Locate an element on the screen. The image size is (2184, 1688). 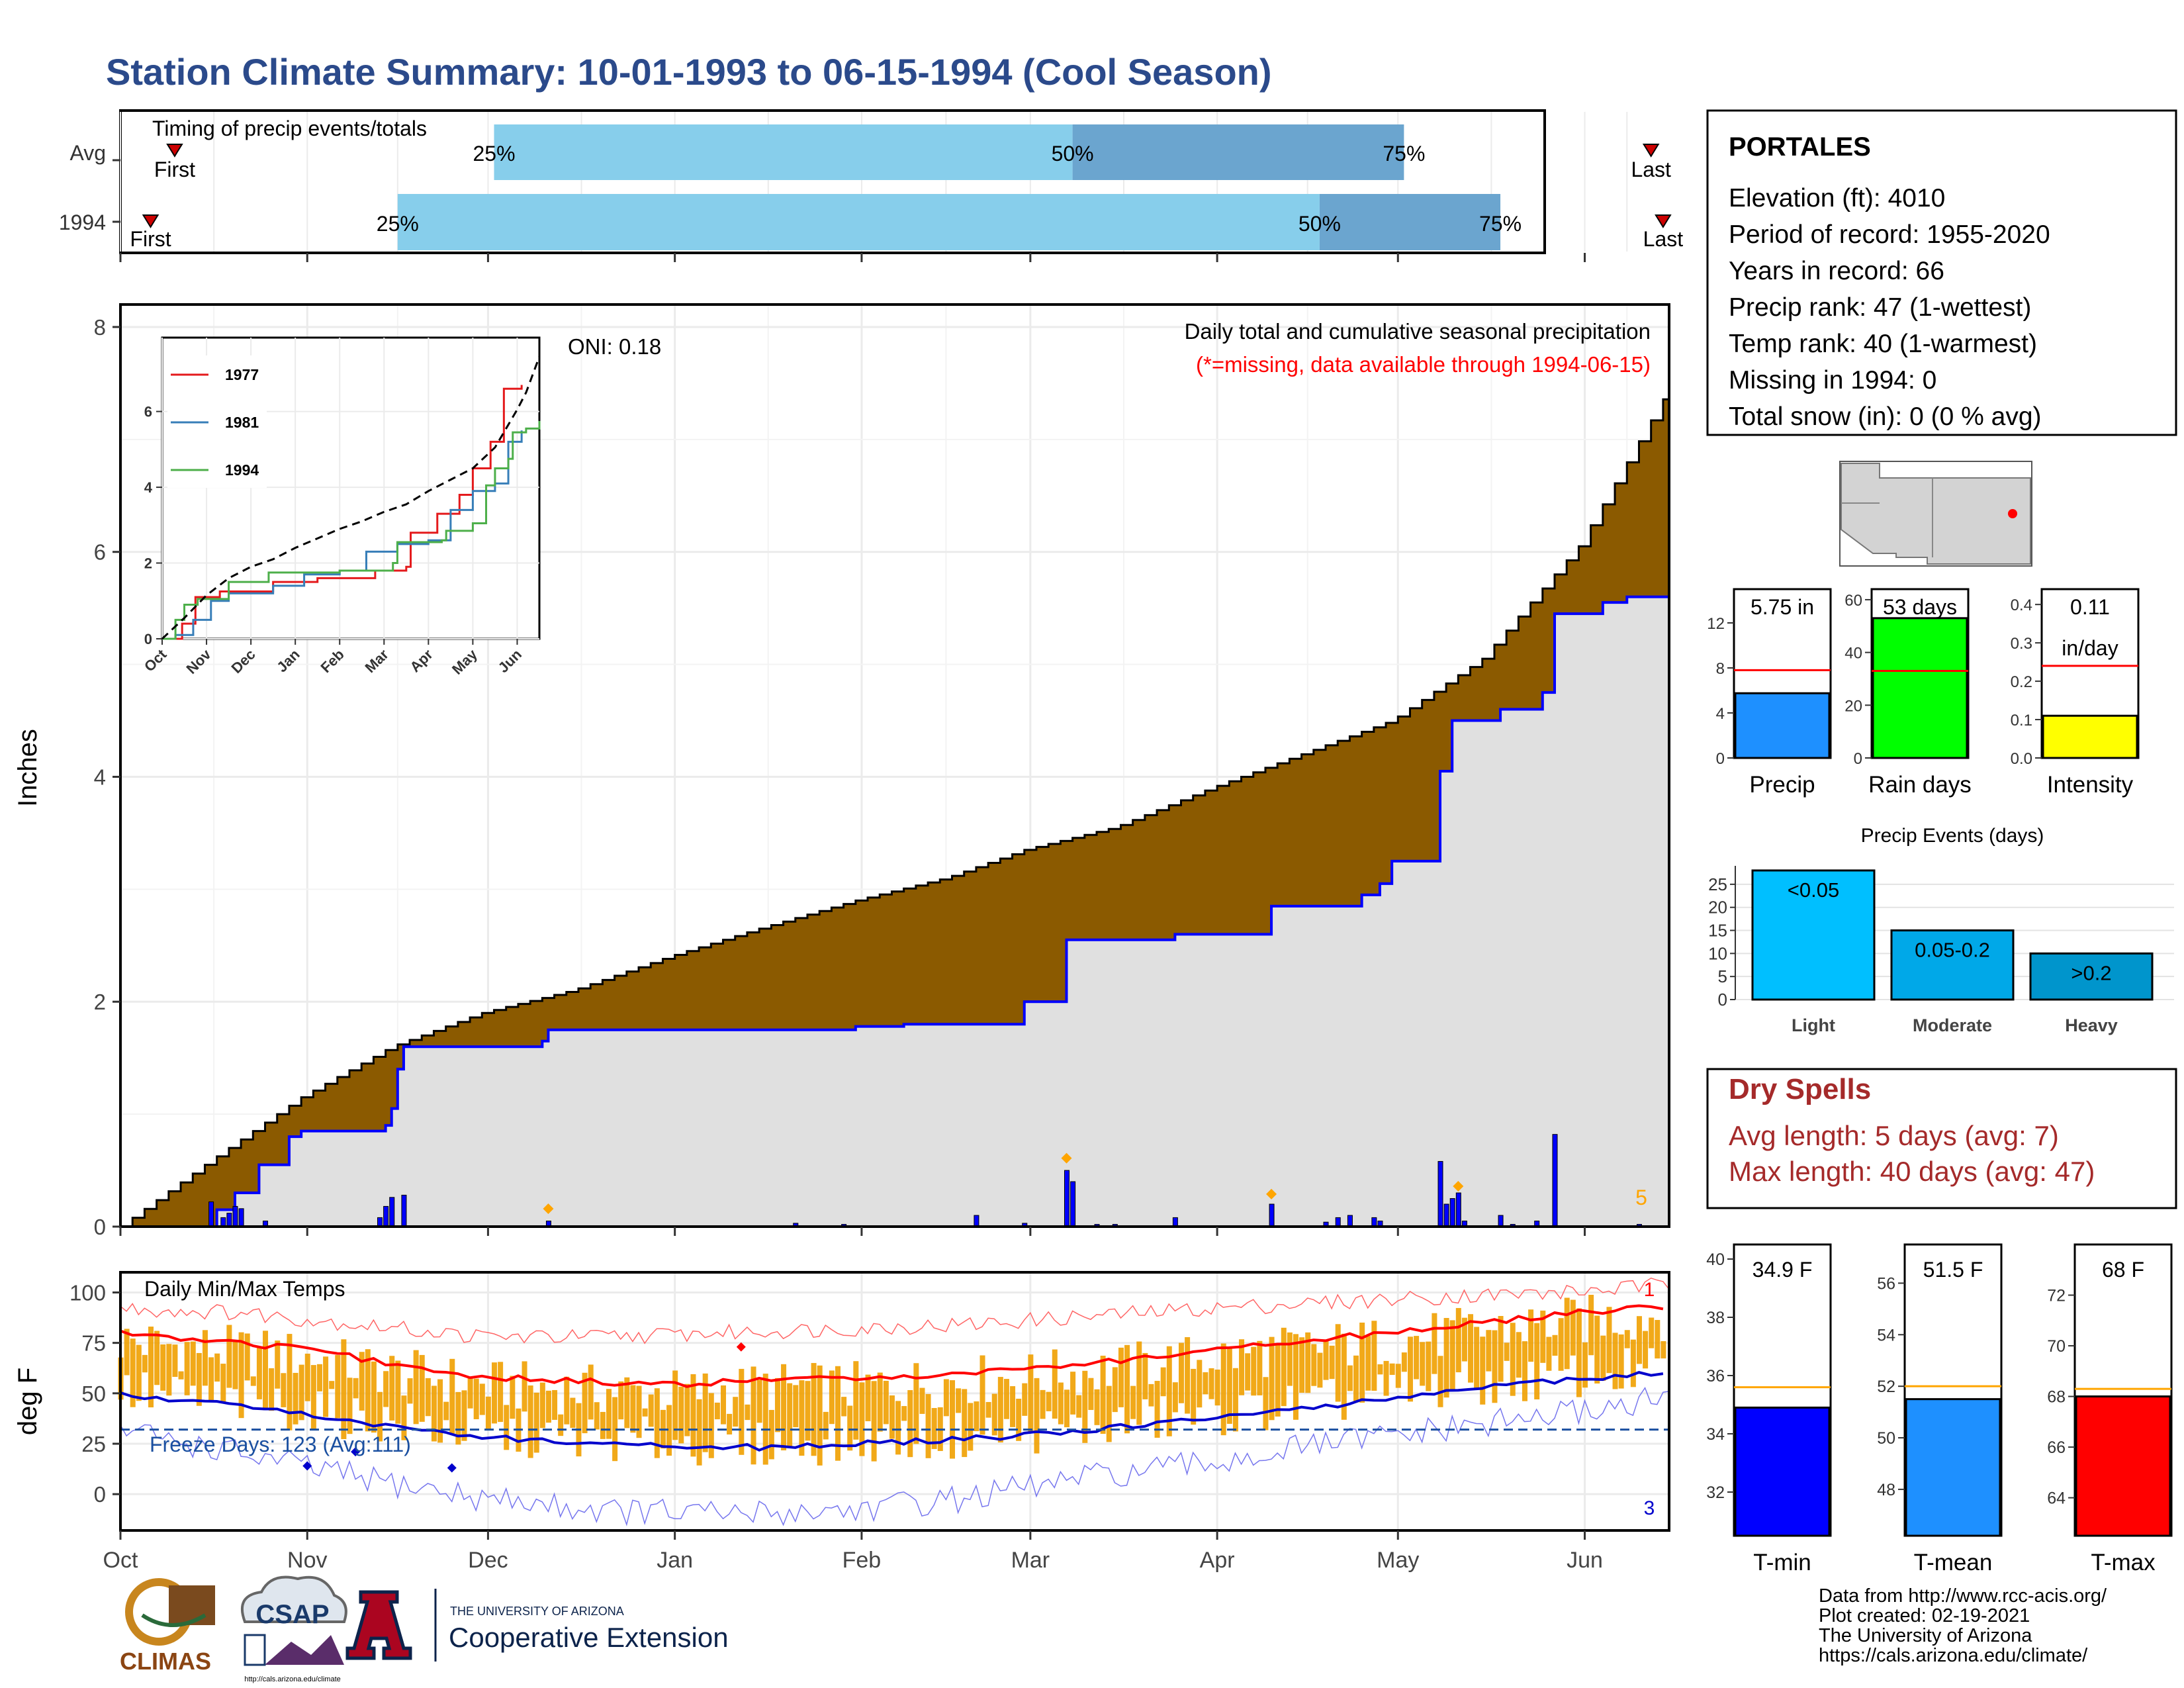
mini-temp-ytick-label: 52 is located at coordinates (1886, 1387).